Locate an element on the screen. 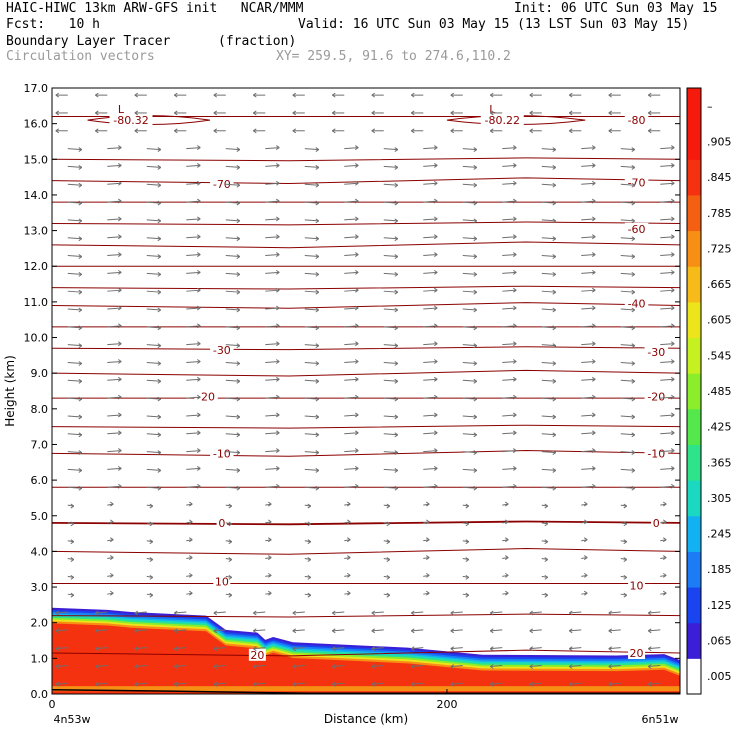 This screenshot has width=740, height=740. low-marker: L is located at coordinates (492, 109).